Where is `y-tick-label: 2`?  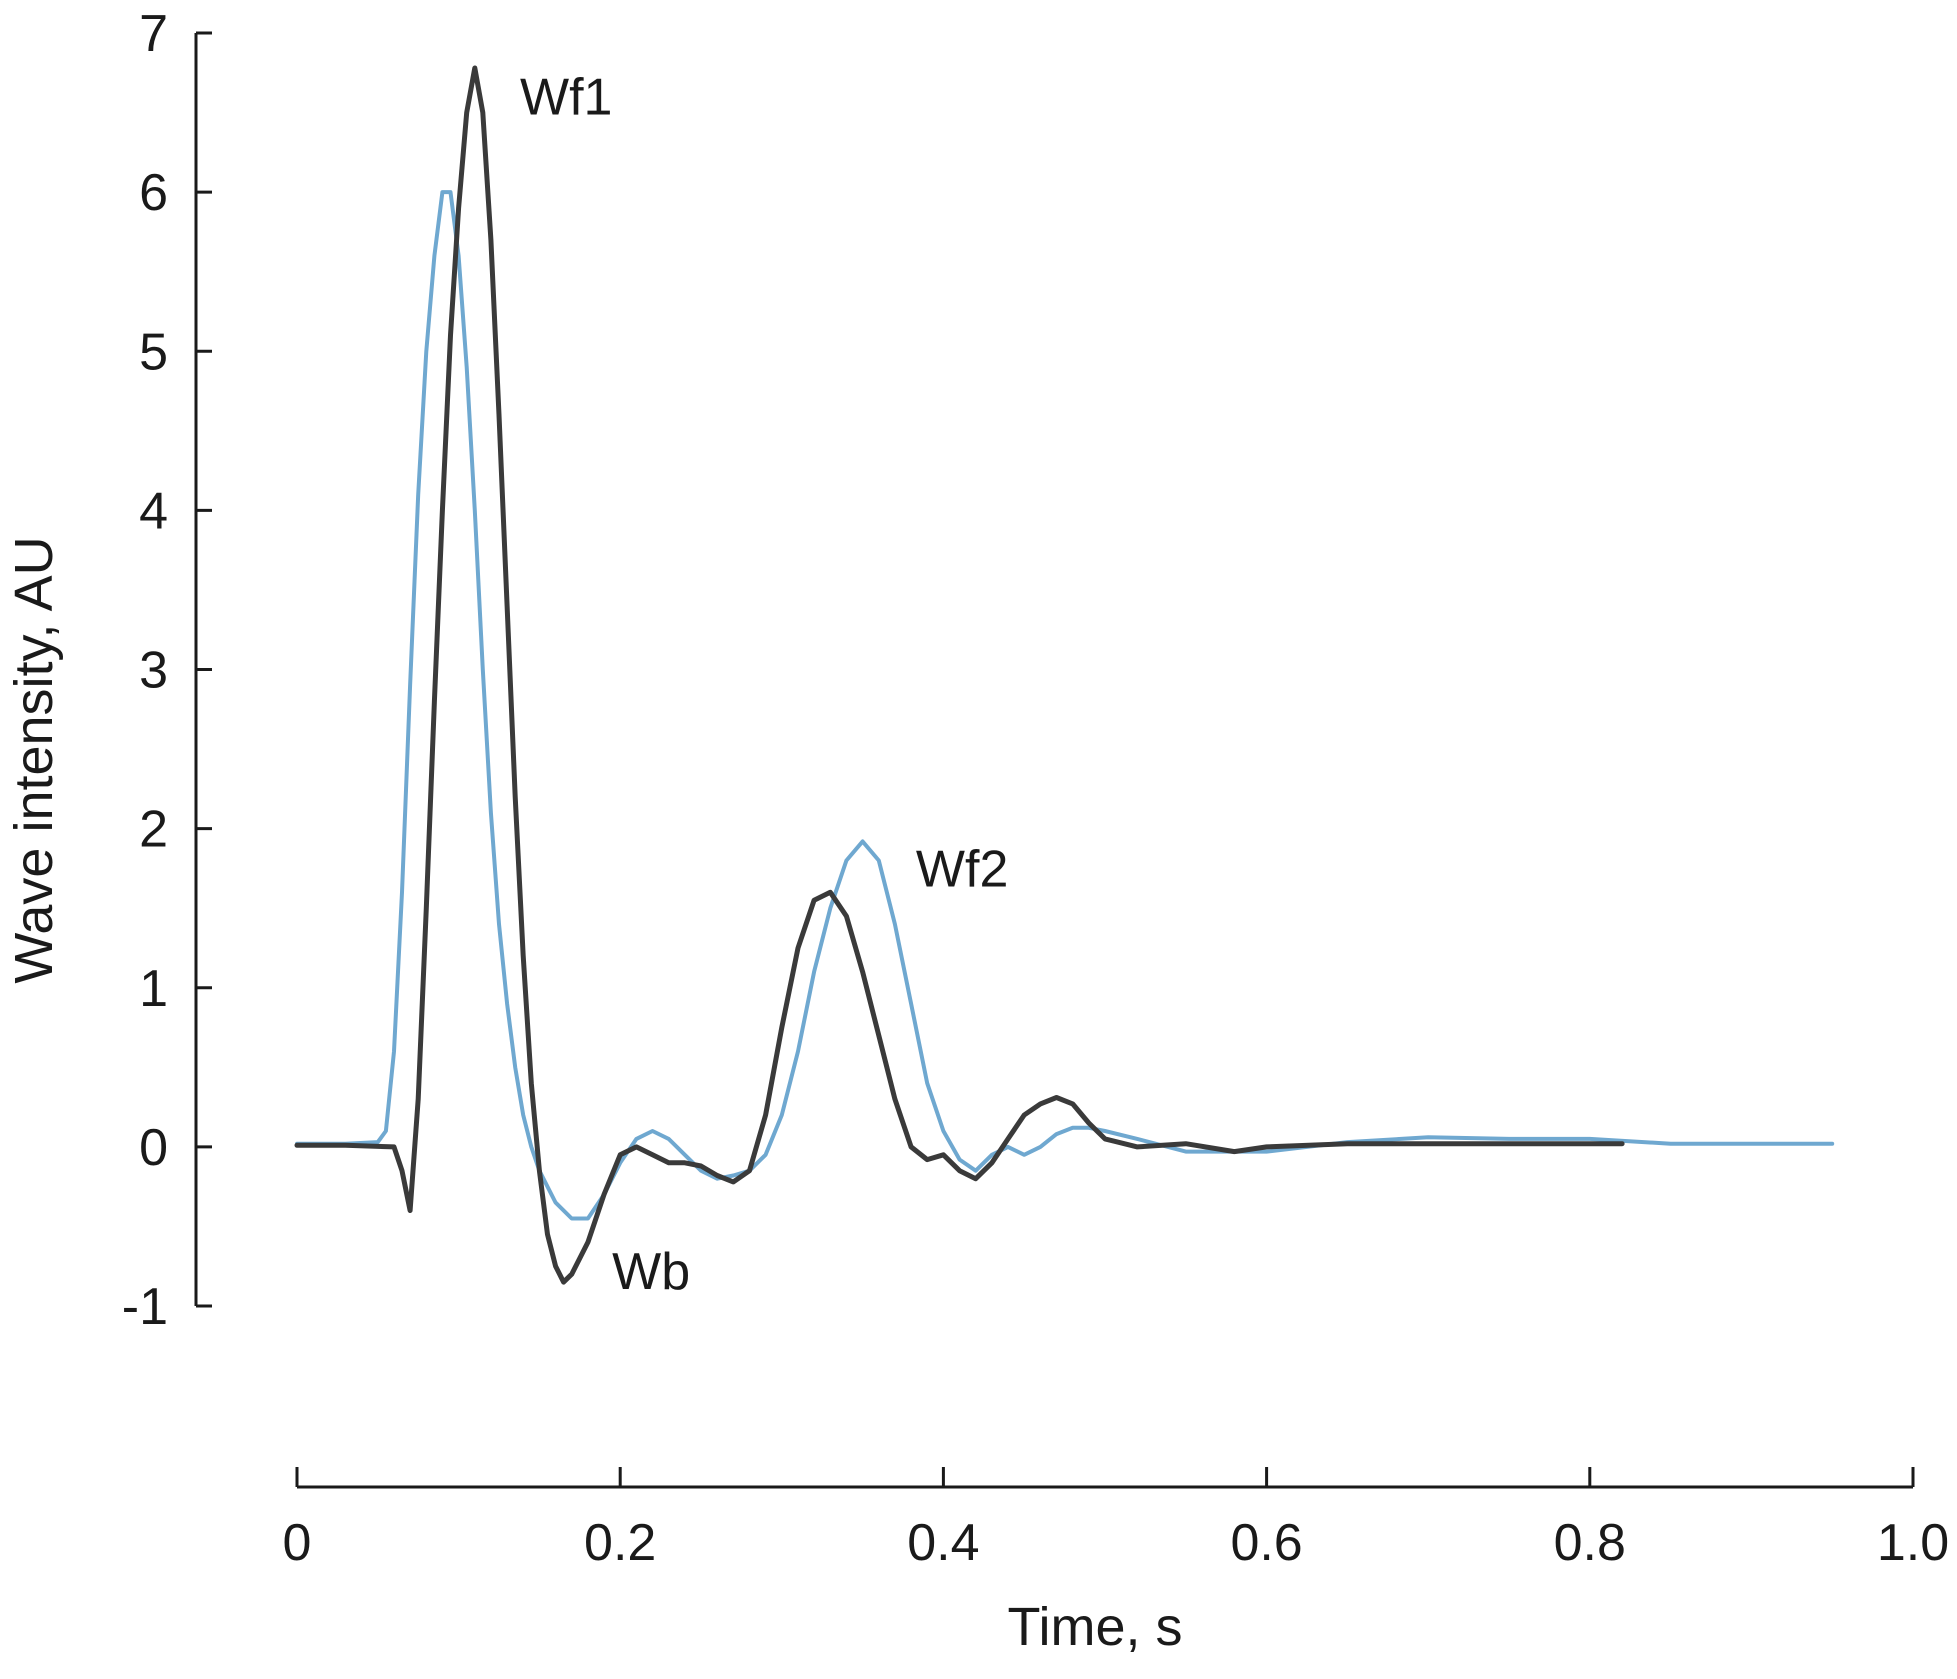 y-tick-label: 2 is located at coordinates (153, 830).